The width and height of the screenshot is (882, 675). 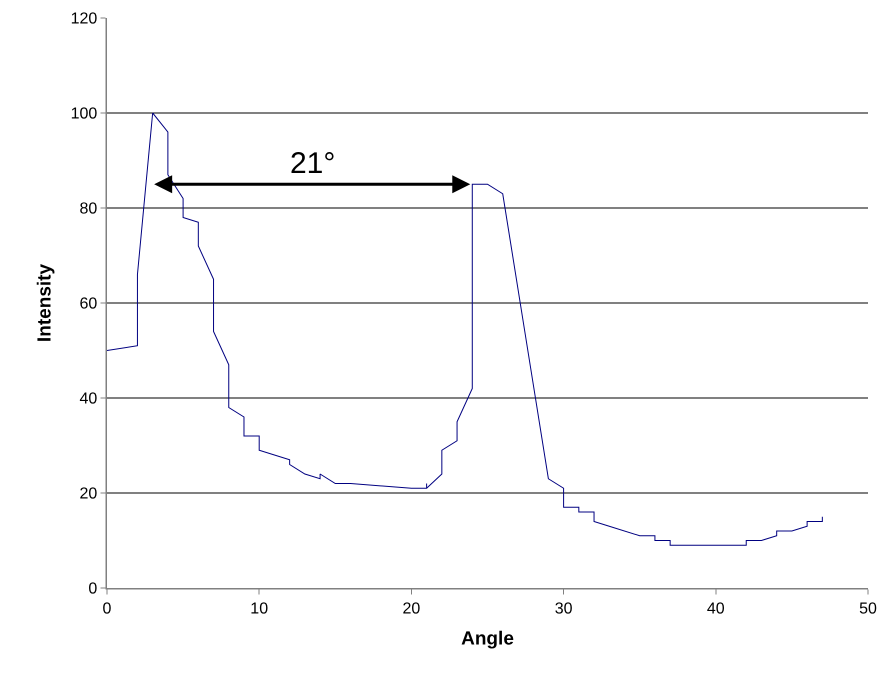 I want to click on y-axis-title: Intensity, so click(x=45, y=303).